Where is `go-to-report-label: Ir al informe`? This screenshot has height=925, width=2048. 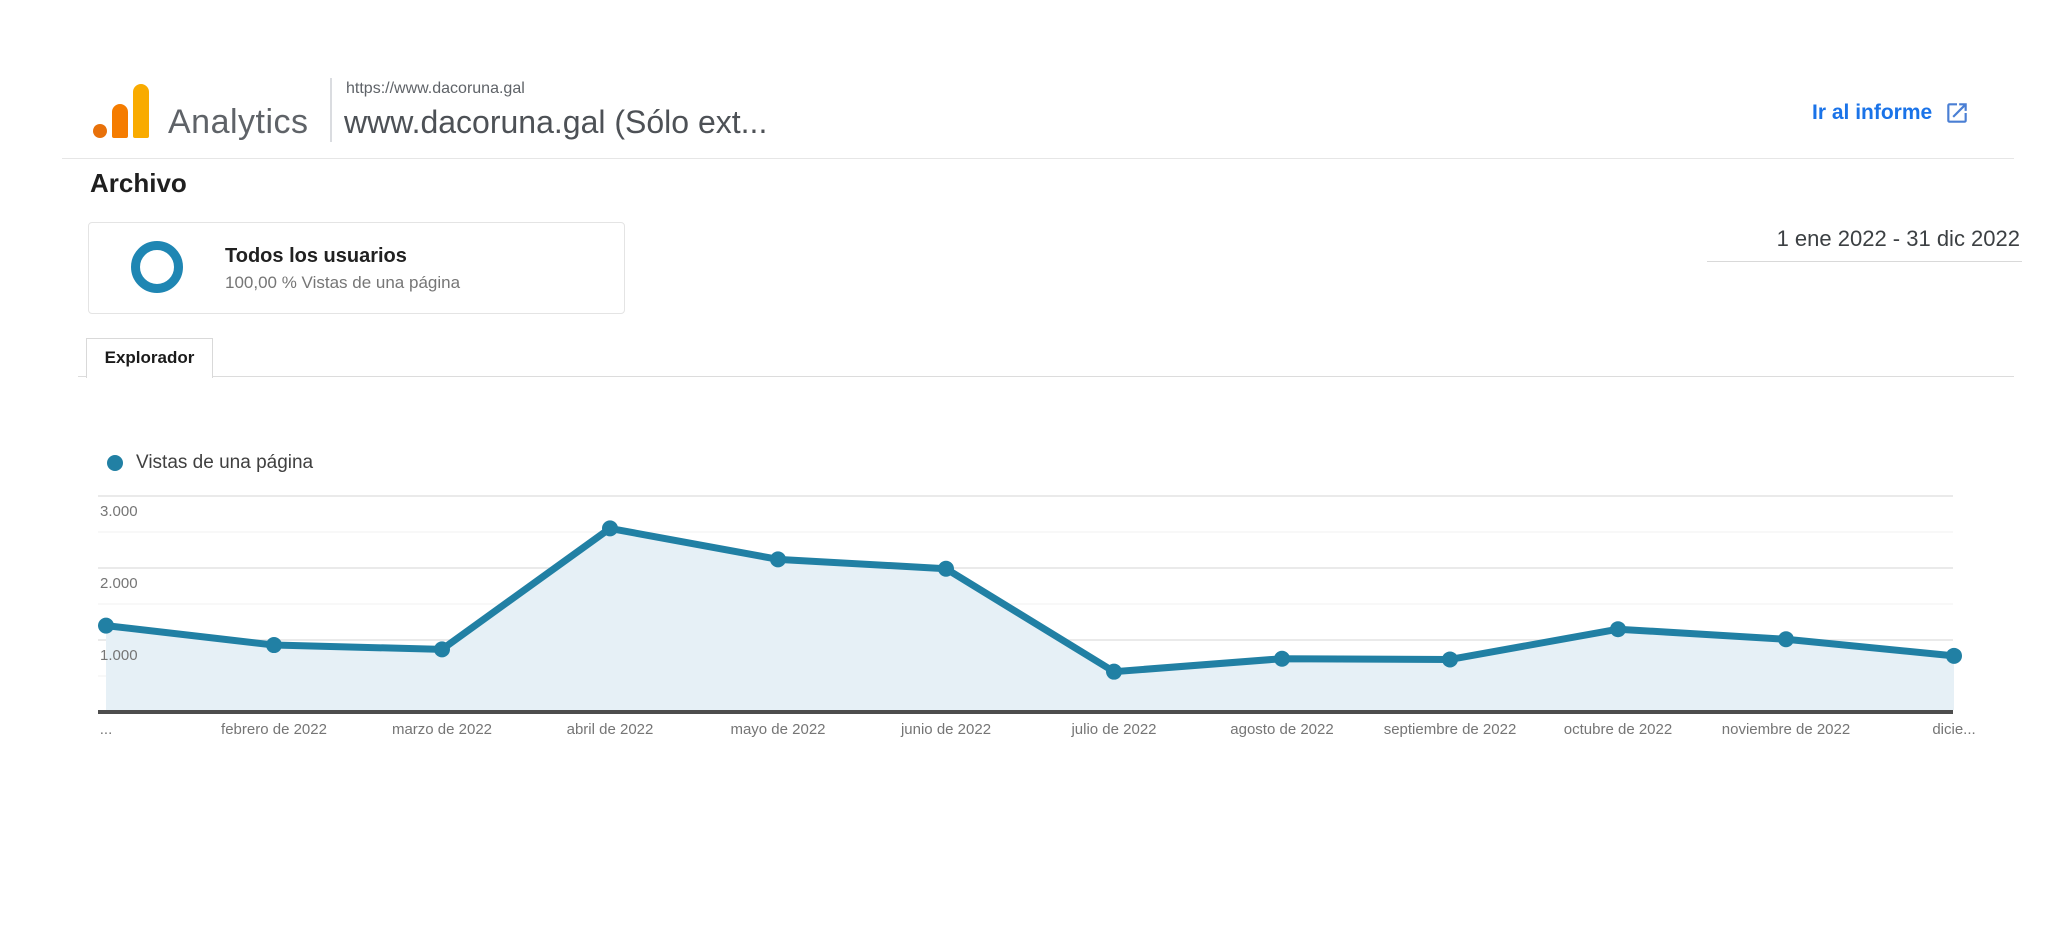
go-to-report-label: Ir al informe is located at coordinates (1872, 112).